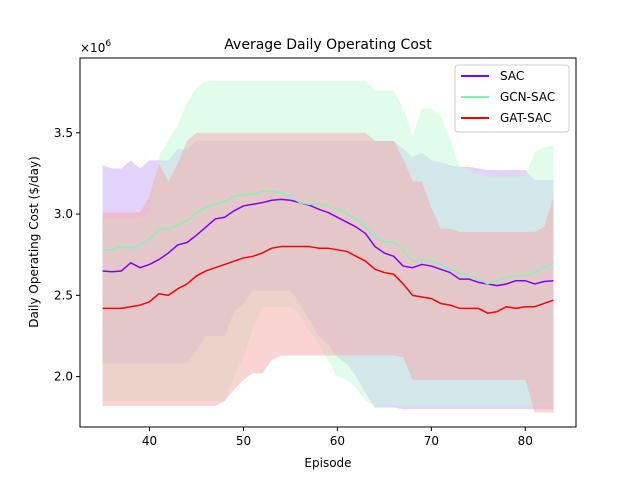 The height and width of the screenshot is (480, 640). I want to click on line-sac, so click(328, 242).